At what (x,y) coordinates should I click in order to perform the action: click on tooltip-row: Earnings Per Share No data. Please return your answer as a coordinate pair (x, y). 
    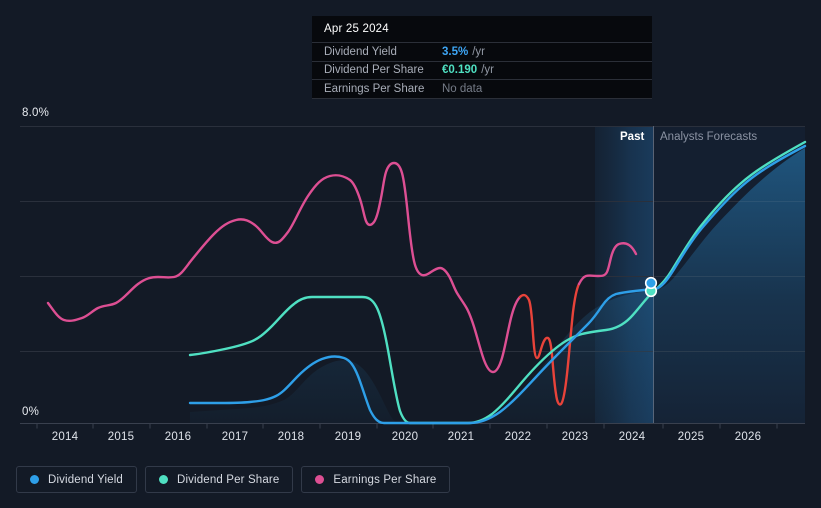
    Looking at the image, I should click on (482, 89).